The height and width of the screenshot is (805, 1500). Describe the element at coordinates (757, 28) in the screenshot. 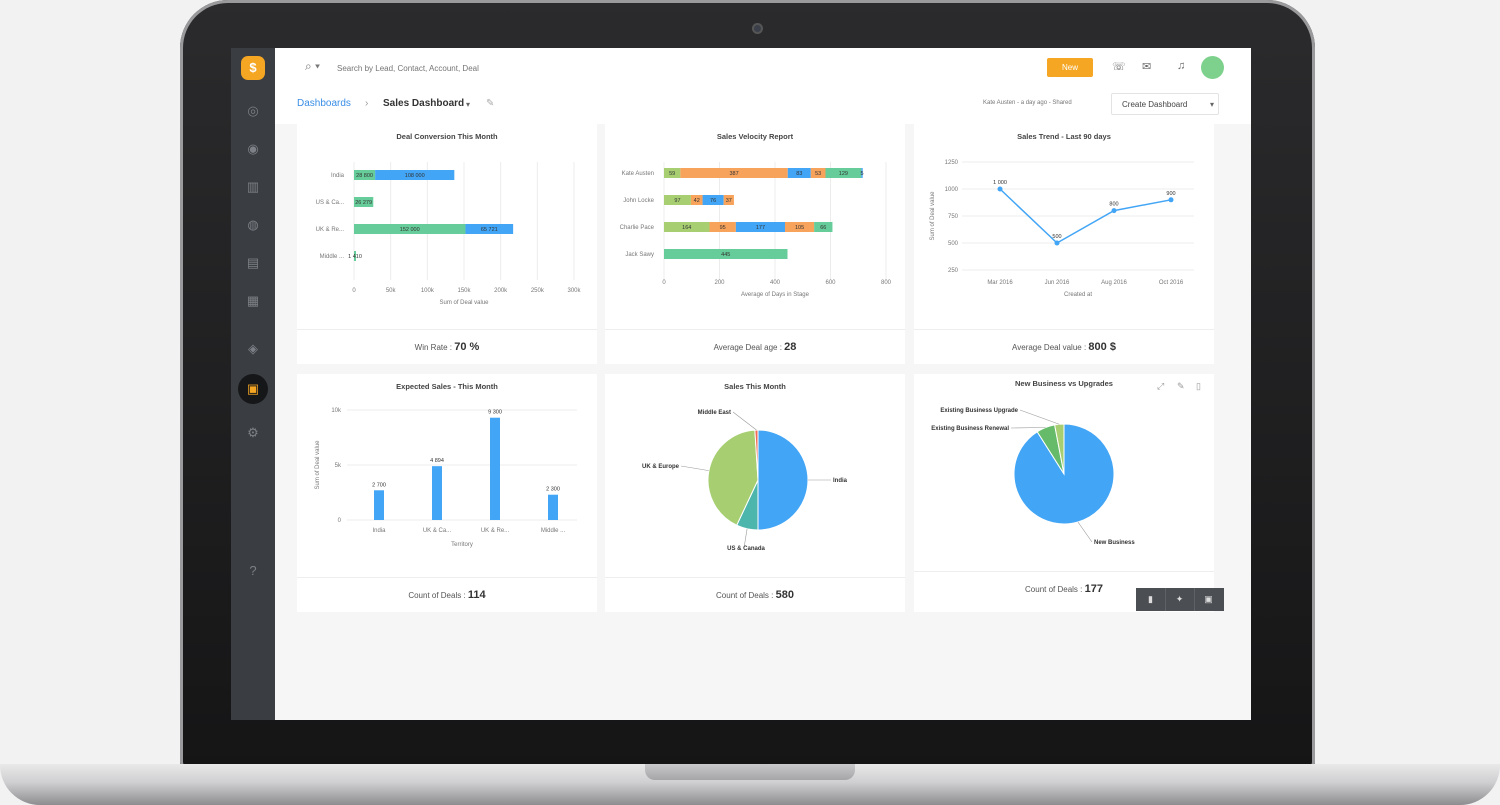

I see `camera` at that location.